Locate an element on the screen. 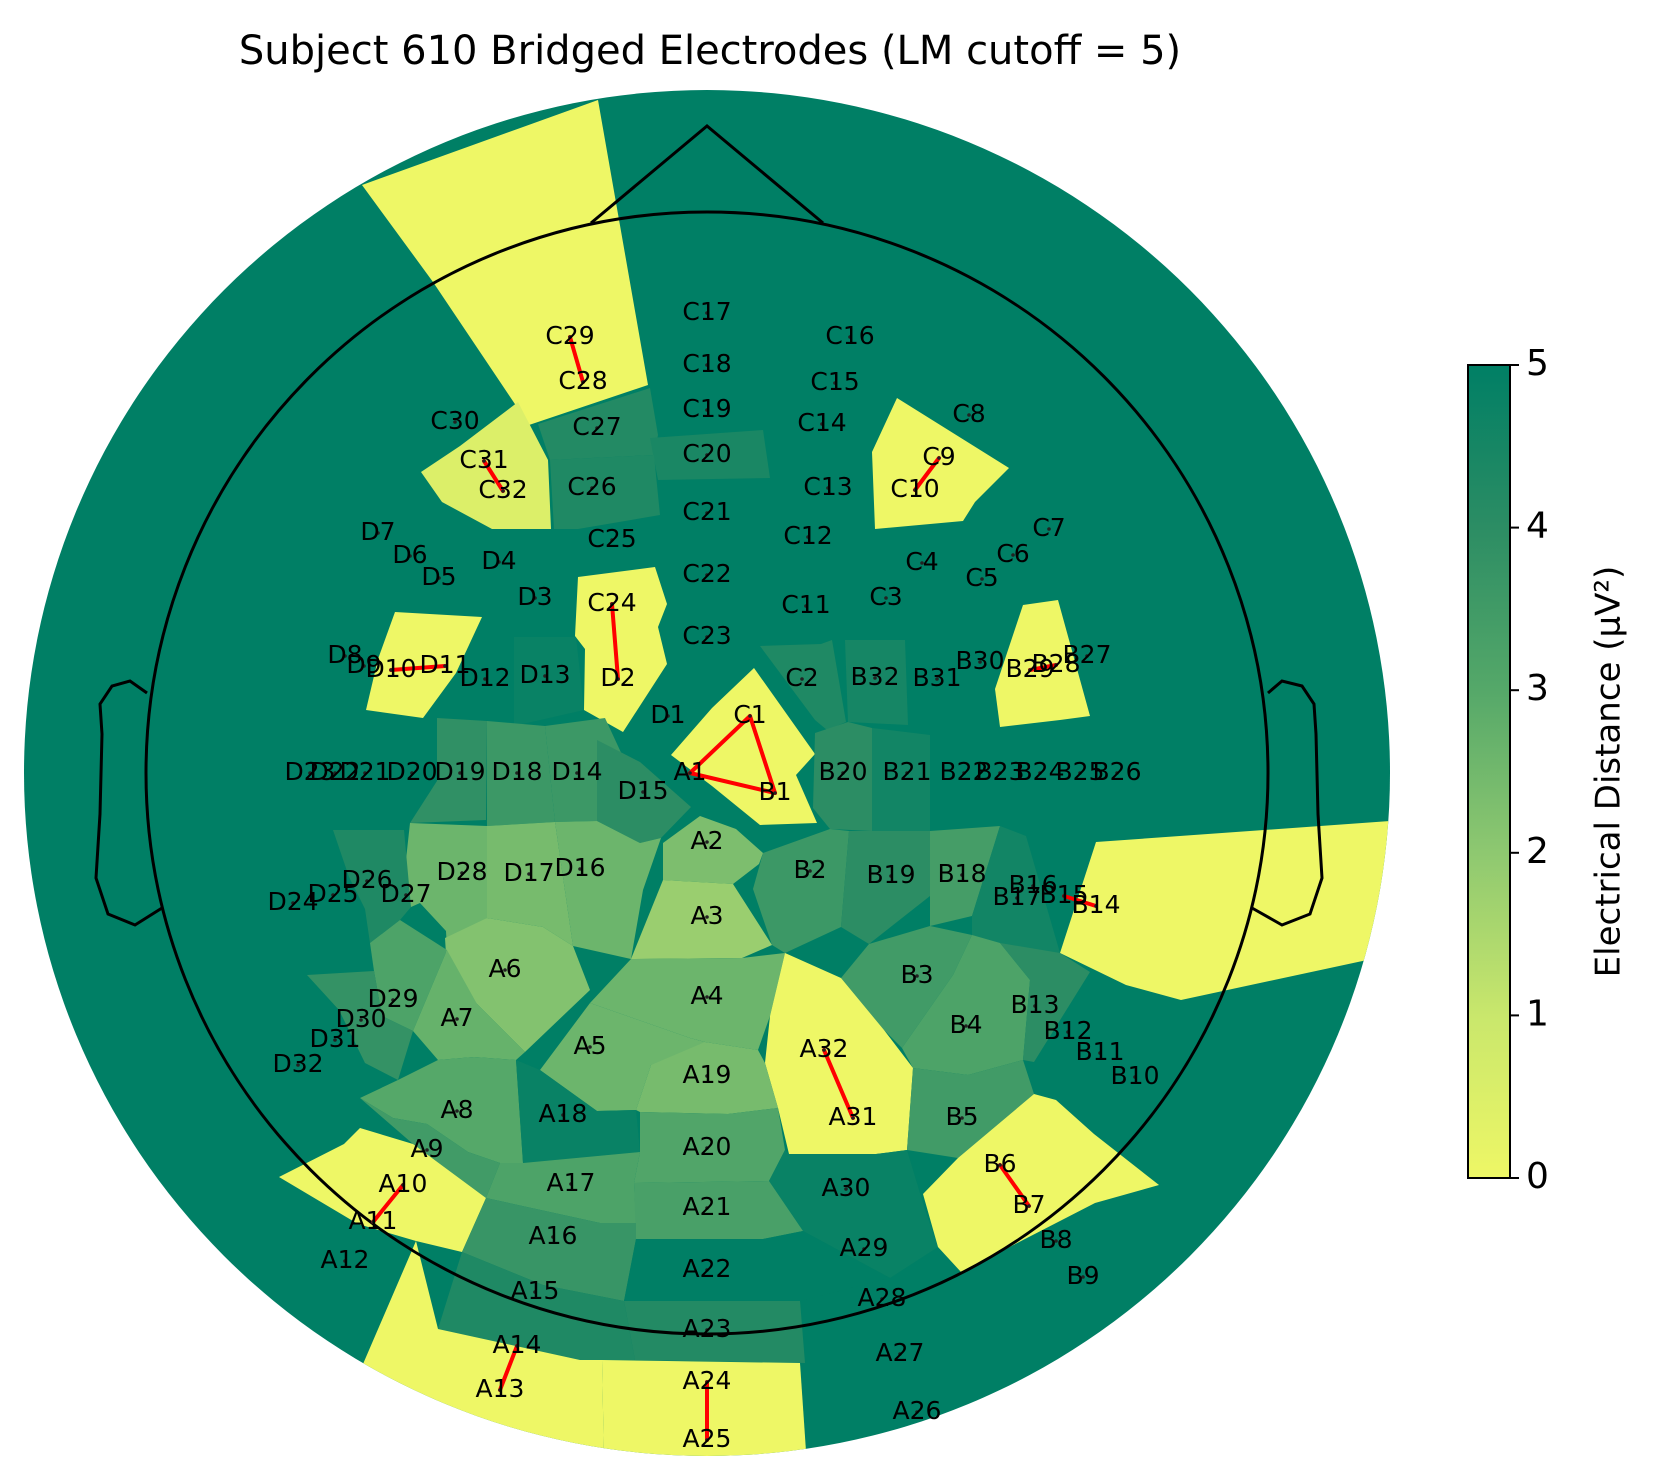 This screenshot has height=1475, width=1656. electrode-dot-d20 is located at coordinates (412, 773).